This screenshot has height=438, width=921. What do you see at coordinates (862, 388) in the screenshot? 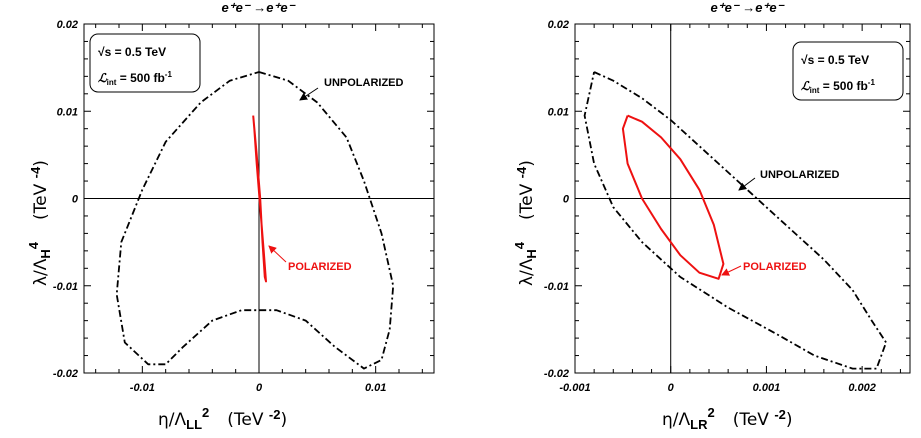
I see `x-tick-label: 0.002` at bounding box center [862, 388].